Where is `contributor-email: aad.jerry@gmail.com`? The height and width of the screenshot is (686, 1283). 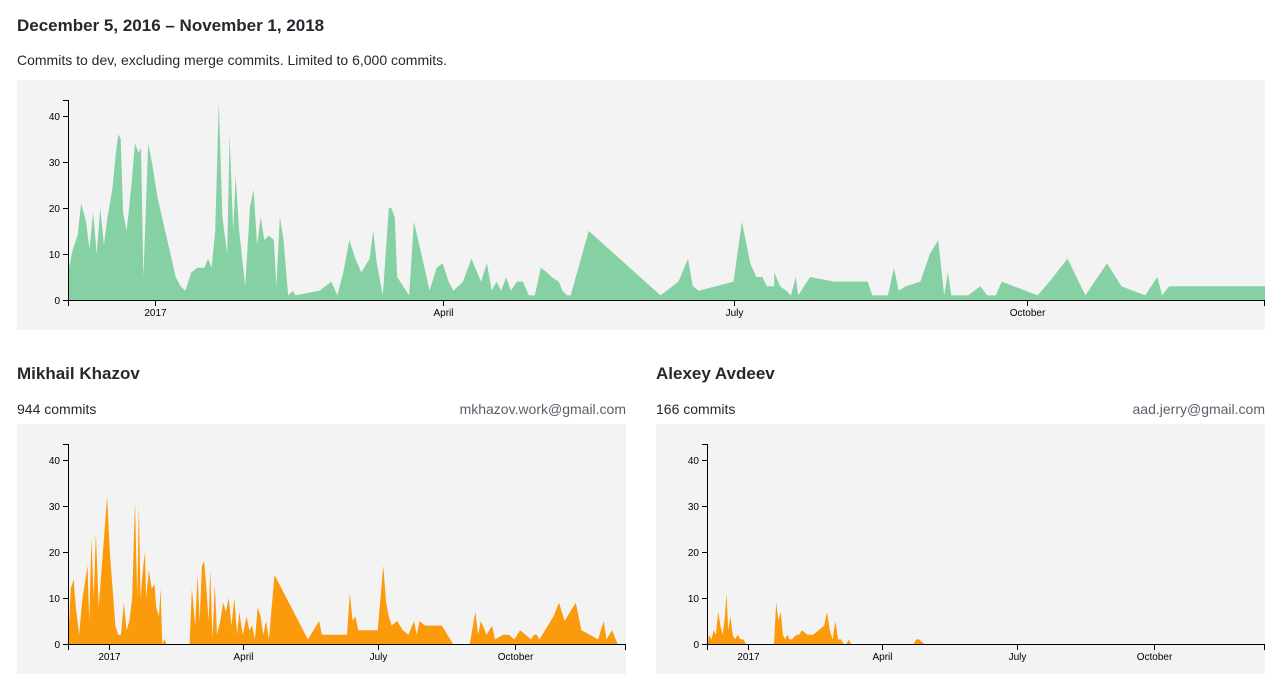
contributor-email: aad.jerry@gmail.com is located at coordinates (1198, 409).